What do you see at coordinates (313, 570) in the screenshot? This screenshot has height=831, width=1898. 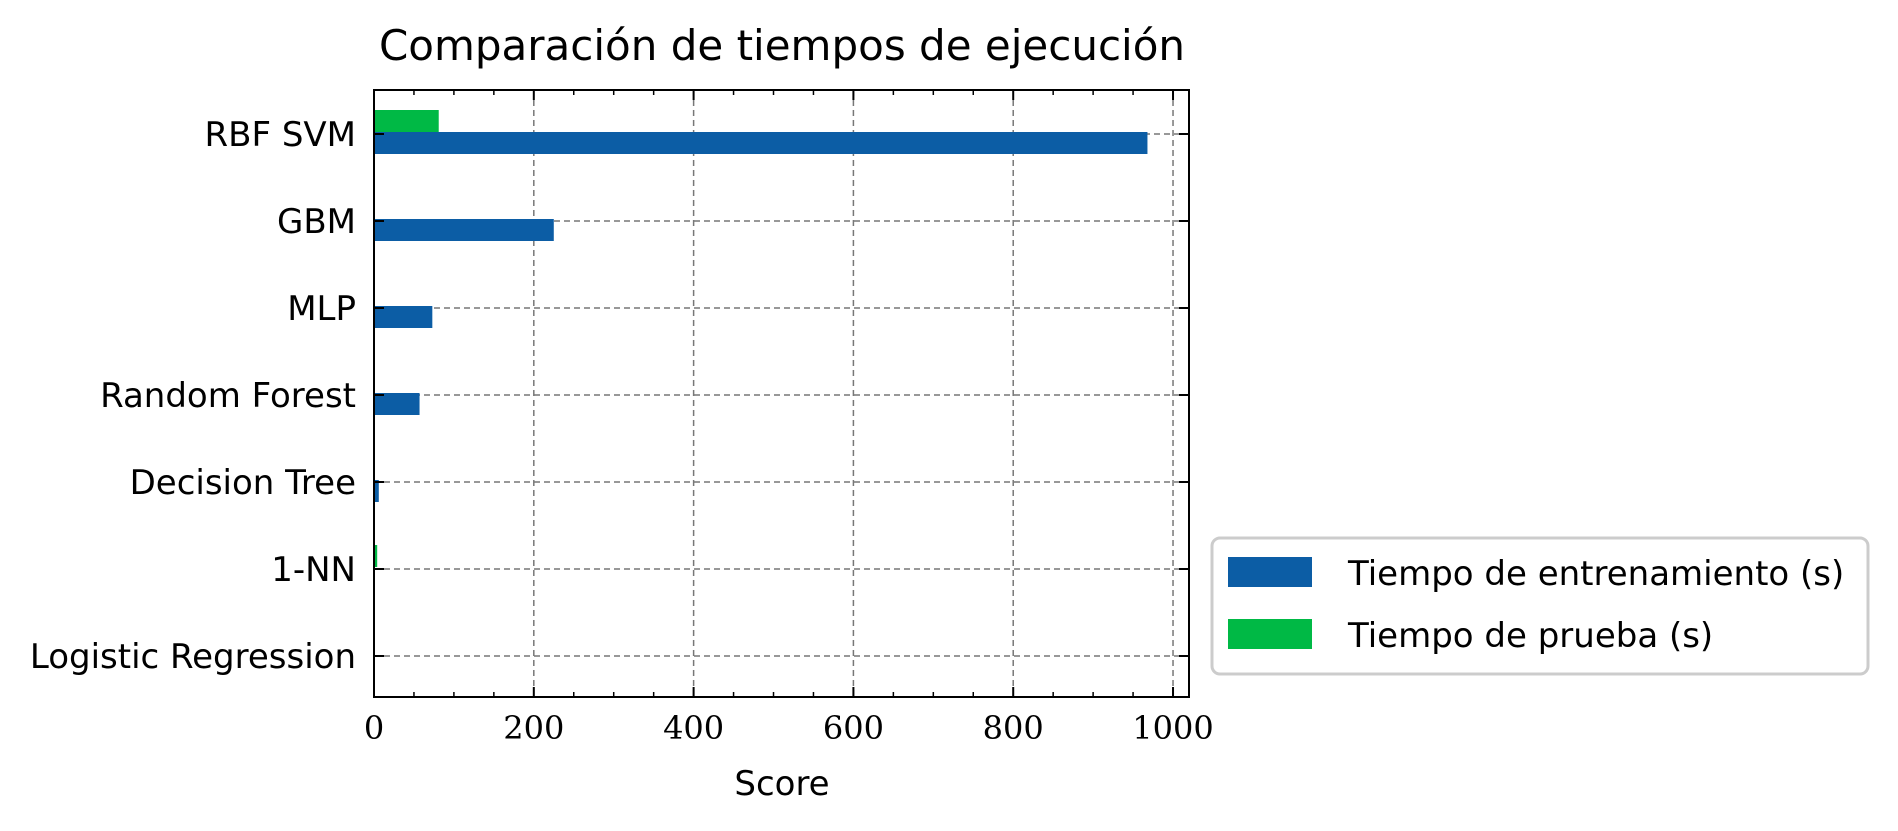 I see `category-label: 1-NN` at bounding box center [313, 570].